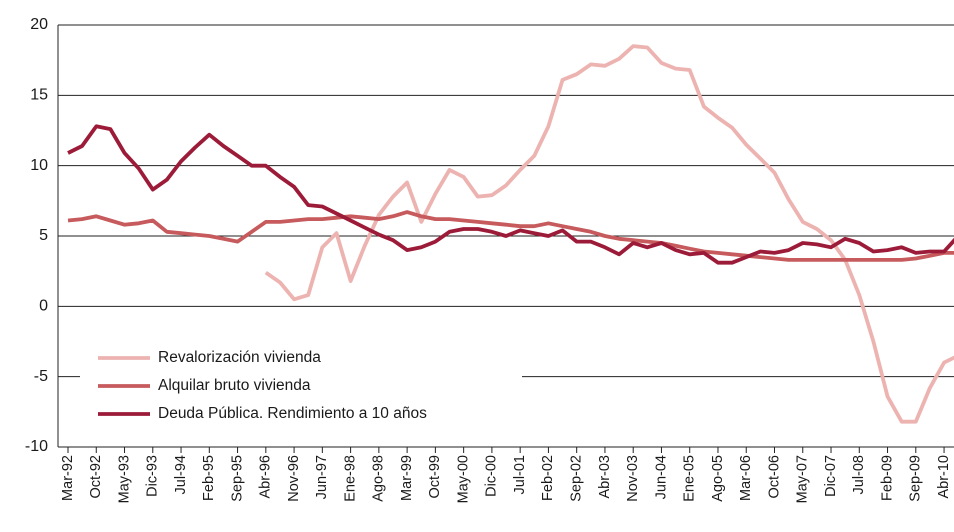 This screenshot has width=954, height=532. Describe the element at coordinates (803, 479) in the screenshot. I see `x-tick-label: May-07` at that location.